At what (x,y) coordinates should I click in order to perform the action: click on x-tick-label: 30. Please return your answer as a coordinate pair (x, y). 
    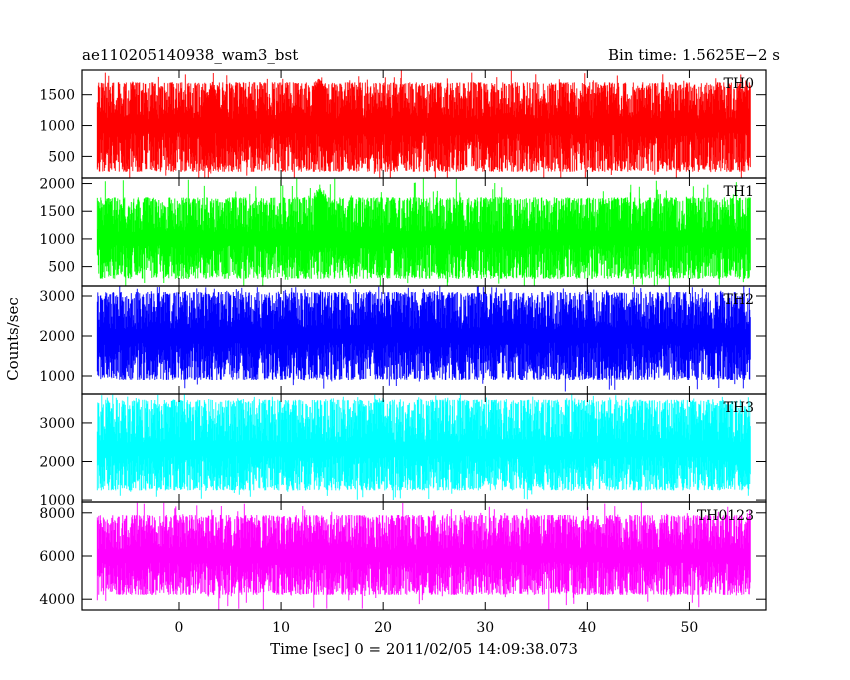
    Looking at the image, I should click on (485, 628).